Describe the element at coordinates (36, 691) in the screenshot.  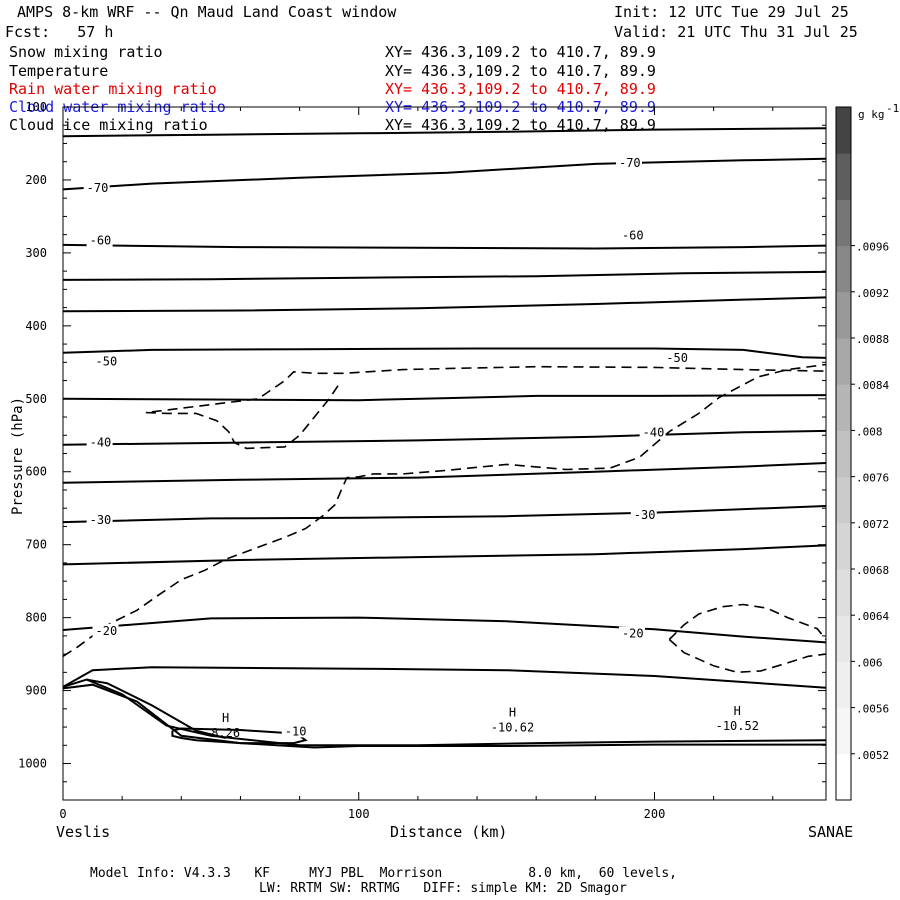
I see `y-tick-label-900: 900` at that location.